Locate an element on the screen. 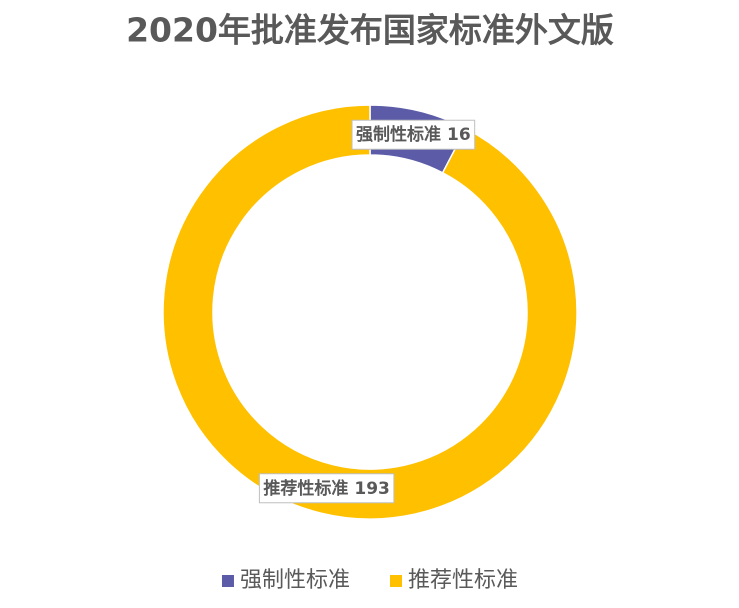  chart-title: 2020年批准发布国家标准外文版 is located at coordinates (370, 30).